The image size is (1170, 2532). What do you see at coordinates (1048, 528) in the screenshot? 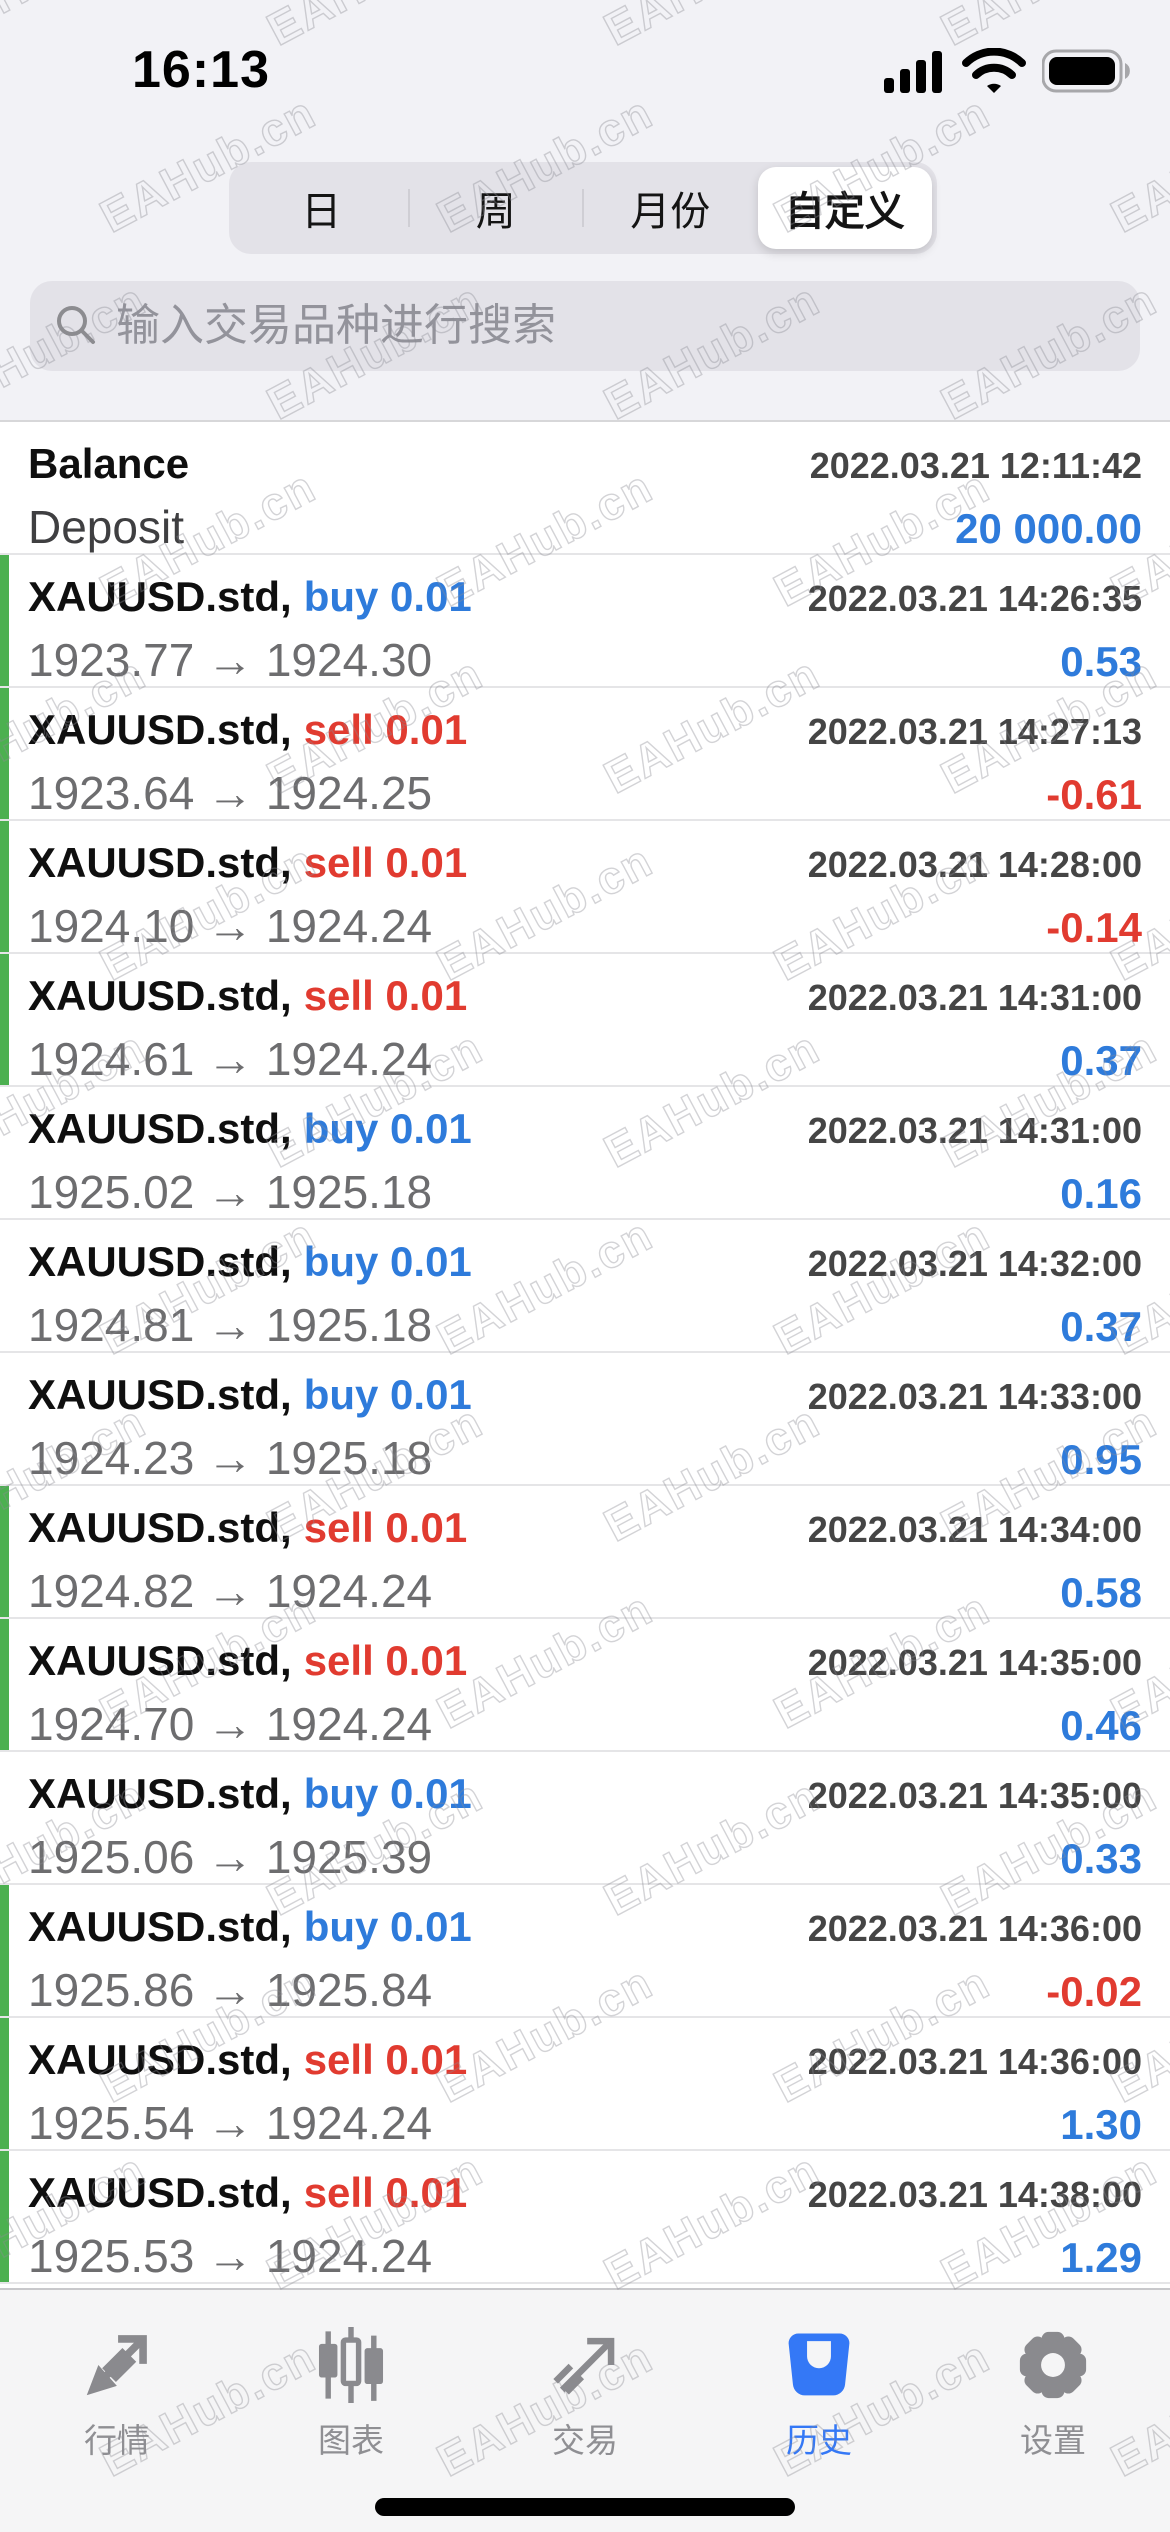
I see `balance-amount: 20 000.00` at bounding box center [1048, 528].